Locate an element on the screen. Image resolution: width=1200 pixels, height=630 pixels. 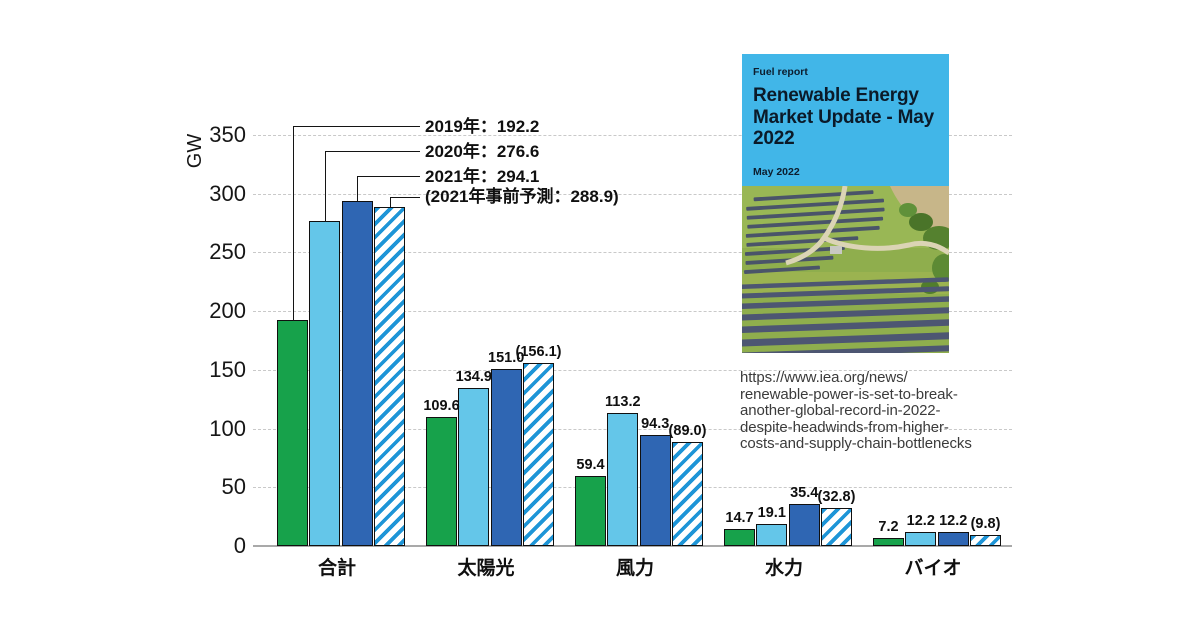
bar-value-label: 94.3 is located at coordinates (655, 424).